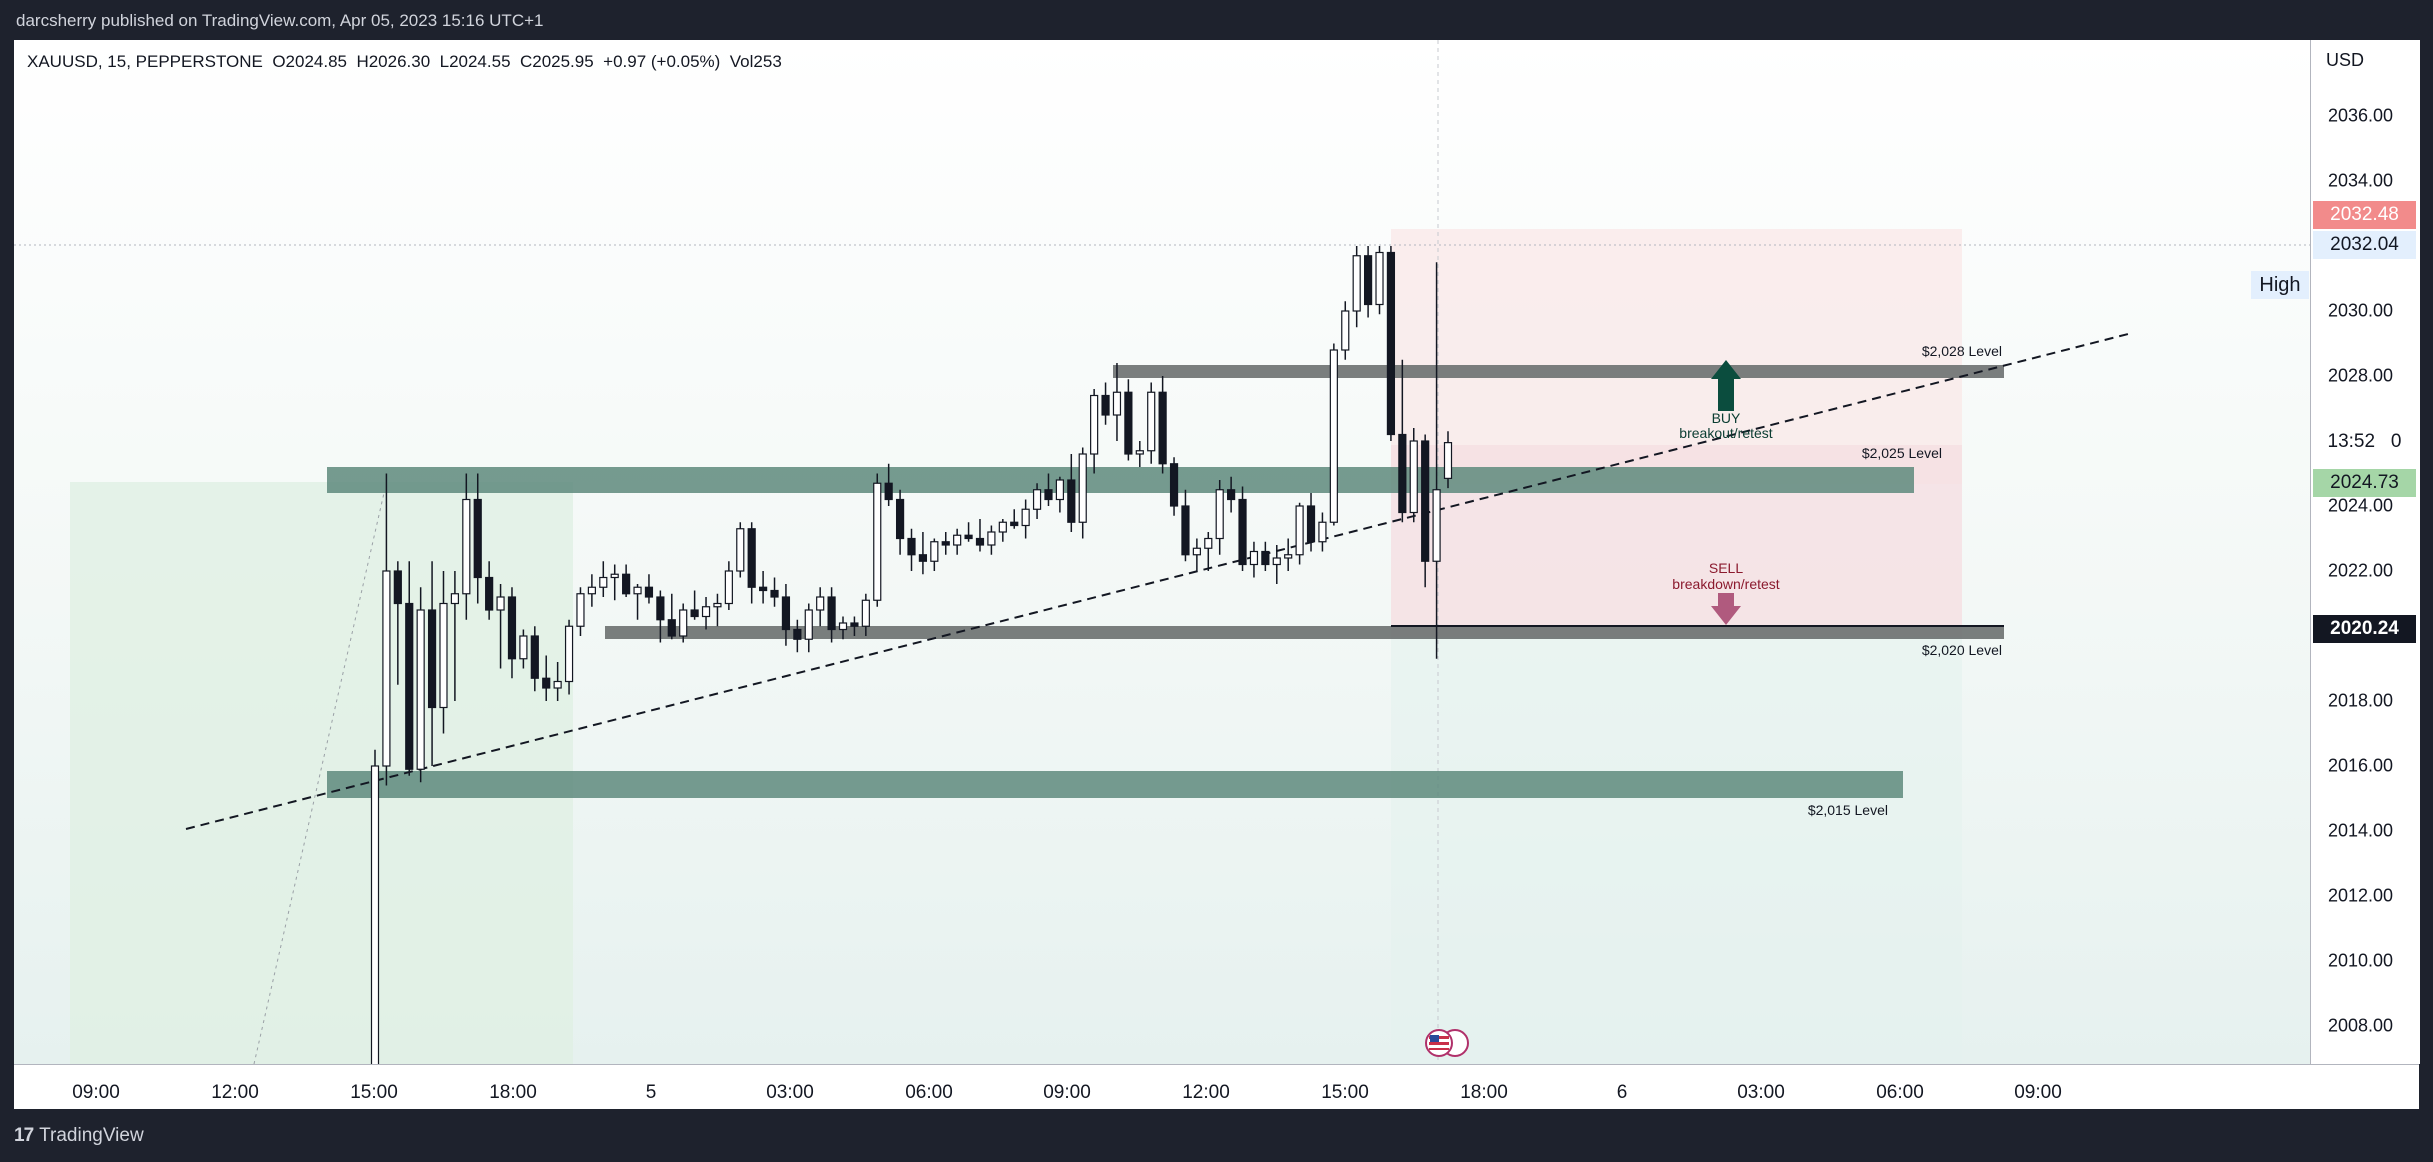 This screenshot has width=2433, height=1162. What do you see at coordinates (1558, 371) in the screenshot?
I see `zone-2028` at bounding box center [1558, 371].